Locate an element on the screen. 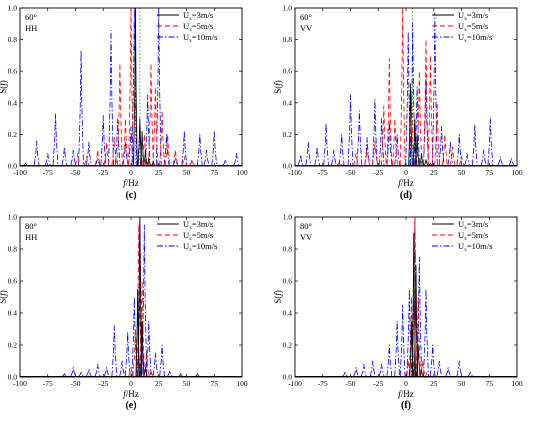 This screenshot has width=550, height=424. legend-entry: Ux=5m/s is located at coordinates (198, 236).